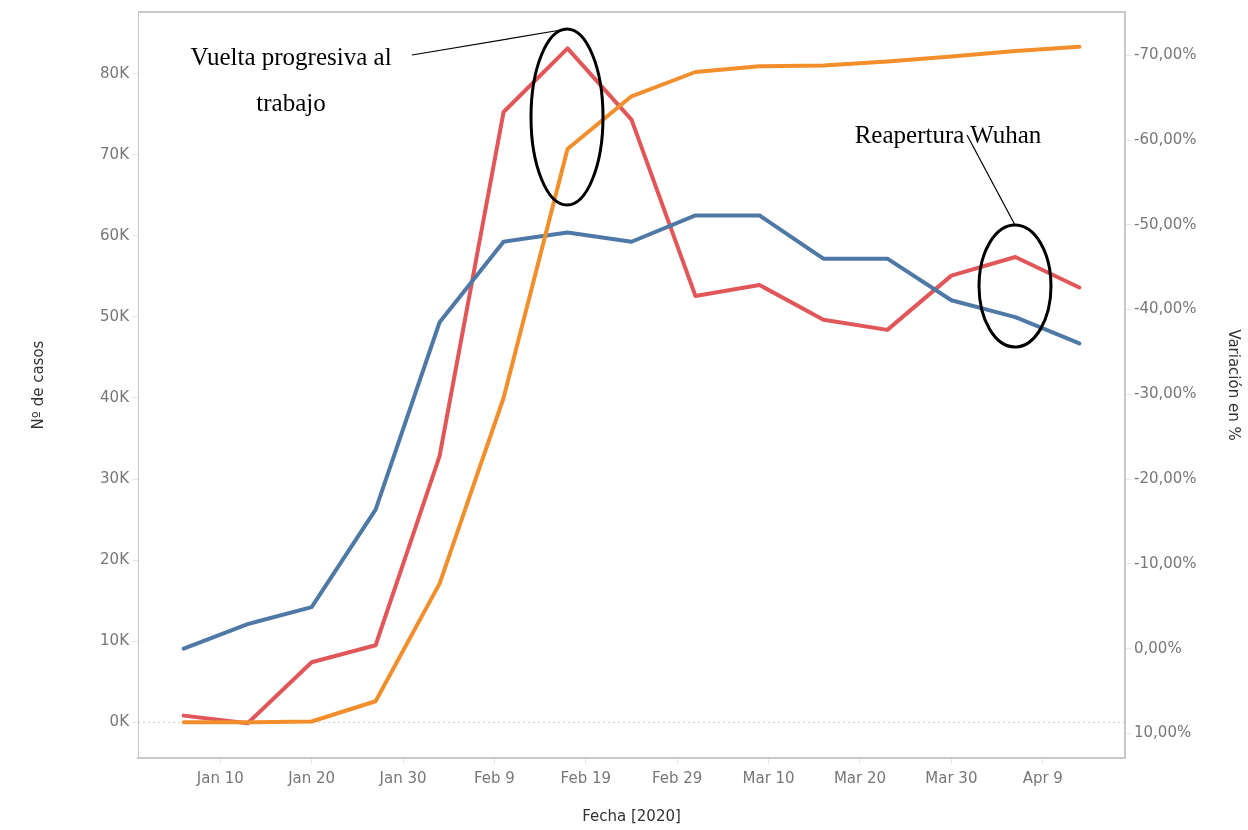 The image size is (1248, 830). Describe the element at coordinates (311, 777) in the screenshot. I see `x-tick-label: Jan 20` at that location.